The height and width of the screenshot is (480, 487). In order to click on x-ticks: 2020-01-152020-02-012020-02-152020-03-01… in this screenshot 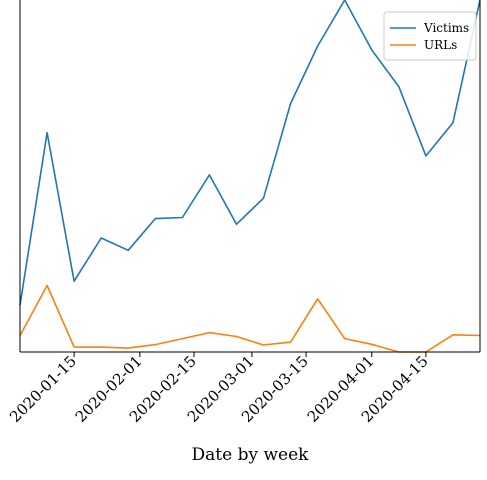, I will do `click(219, 389)`.